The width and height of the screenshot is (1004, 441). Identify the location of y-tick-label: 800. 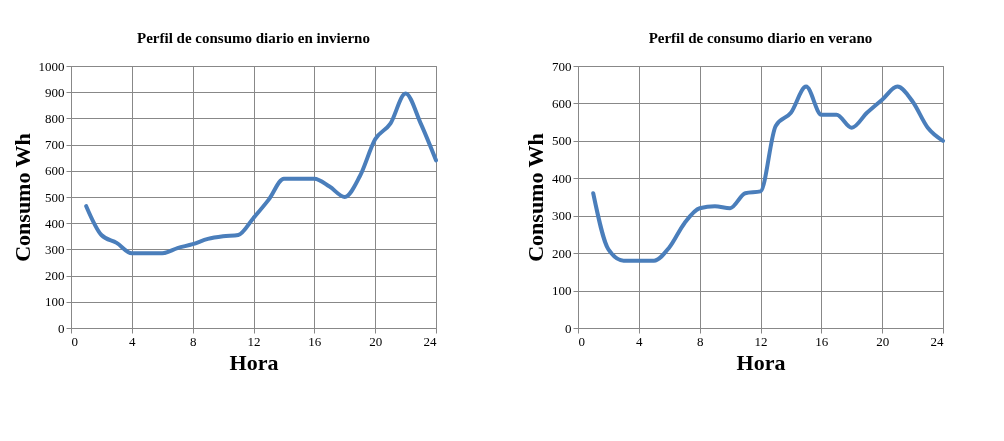
(55, 118).